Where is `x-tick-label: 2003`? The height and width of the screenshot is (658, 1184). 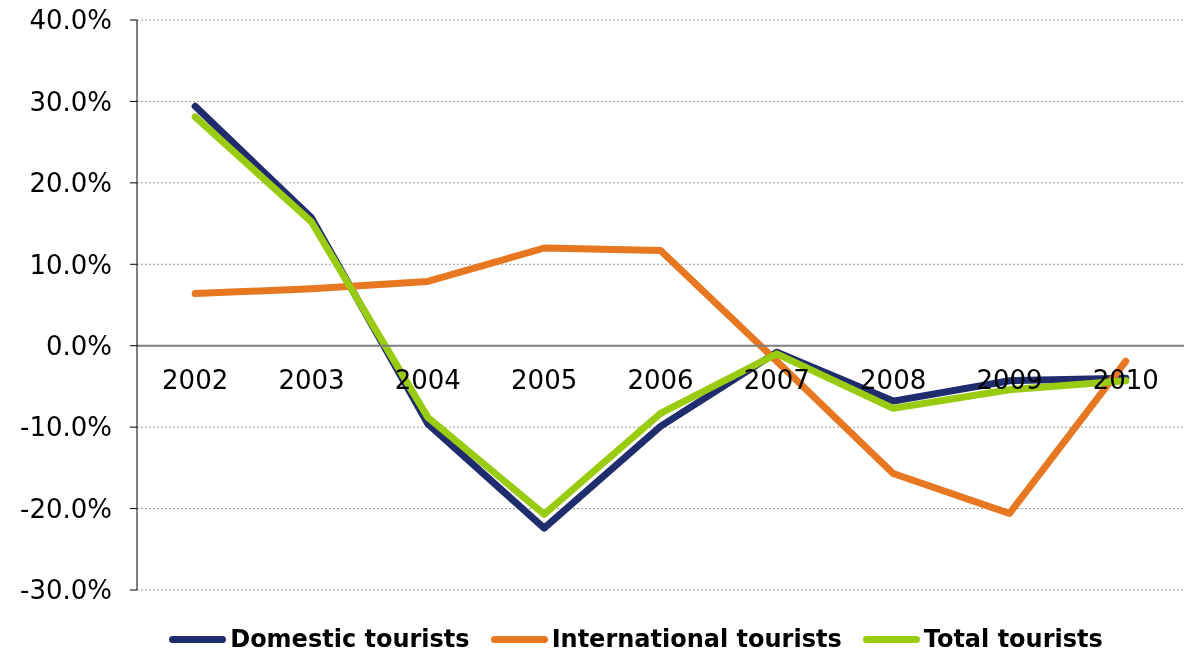 x-tick-label: 2003 is located at coordinates (311, 379).